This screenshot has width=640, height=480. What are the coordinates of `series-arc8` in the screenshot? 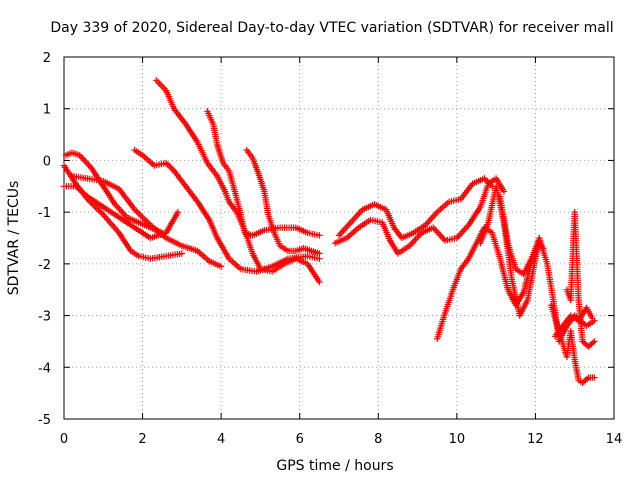 It's located at (283, 201).